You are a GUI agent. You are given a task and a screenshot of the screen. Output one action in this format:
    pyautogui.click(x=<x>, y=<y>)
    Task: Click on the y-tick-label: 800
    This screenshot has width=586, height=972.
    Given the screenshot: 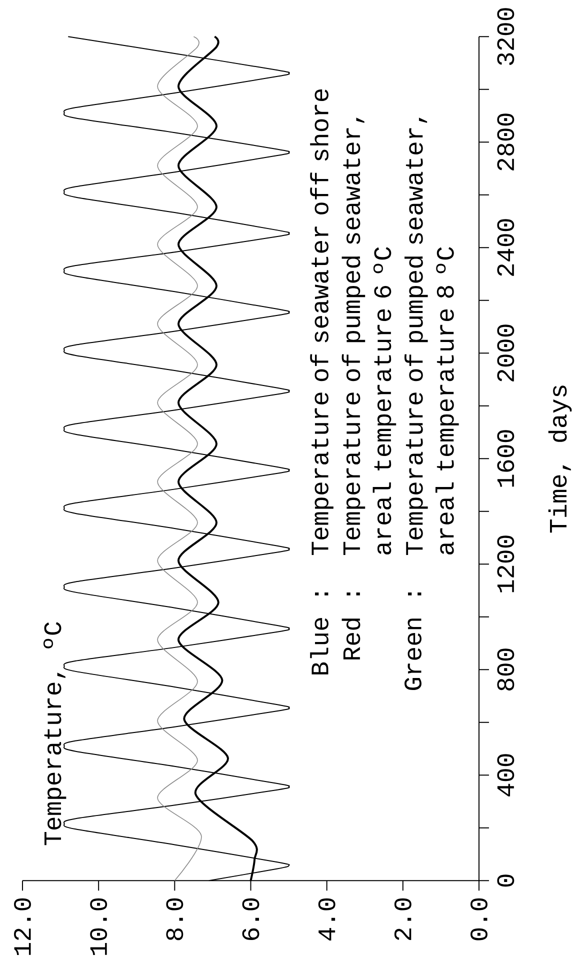 What is the action you would take?
    pyautogui.click(x=505, y=669)
    